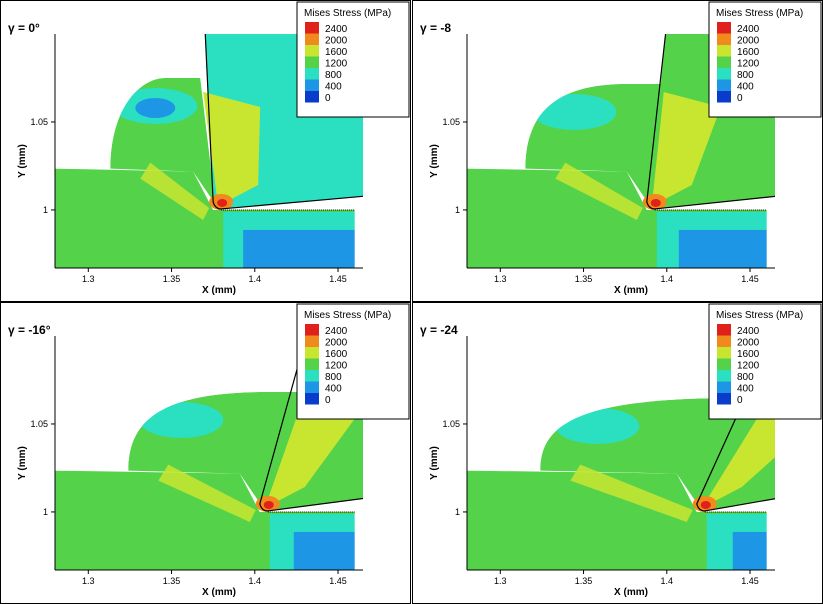  Describe the element at coordinates (155, 107) in the screenshot. I see `region-chip-lowest` at that location.